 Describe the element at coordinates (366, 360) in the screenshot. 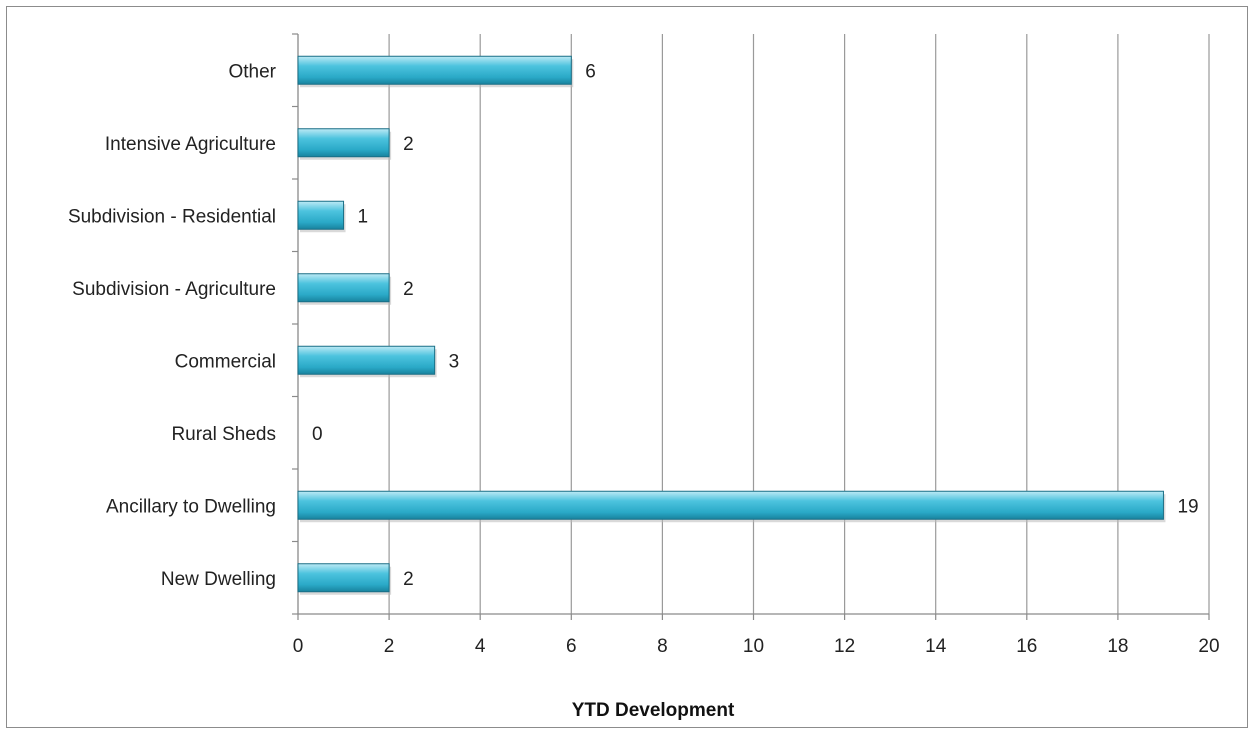

I see `bar-commercial` at that location.